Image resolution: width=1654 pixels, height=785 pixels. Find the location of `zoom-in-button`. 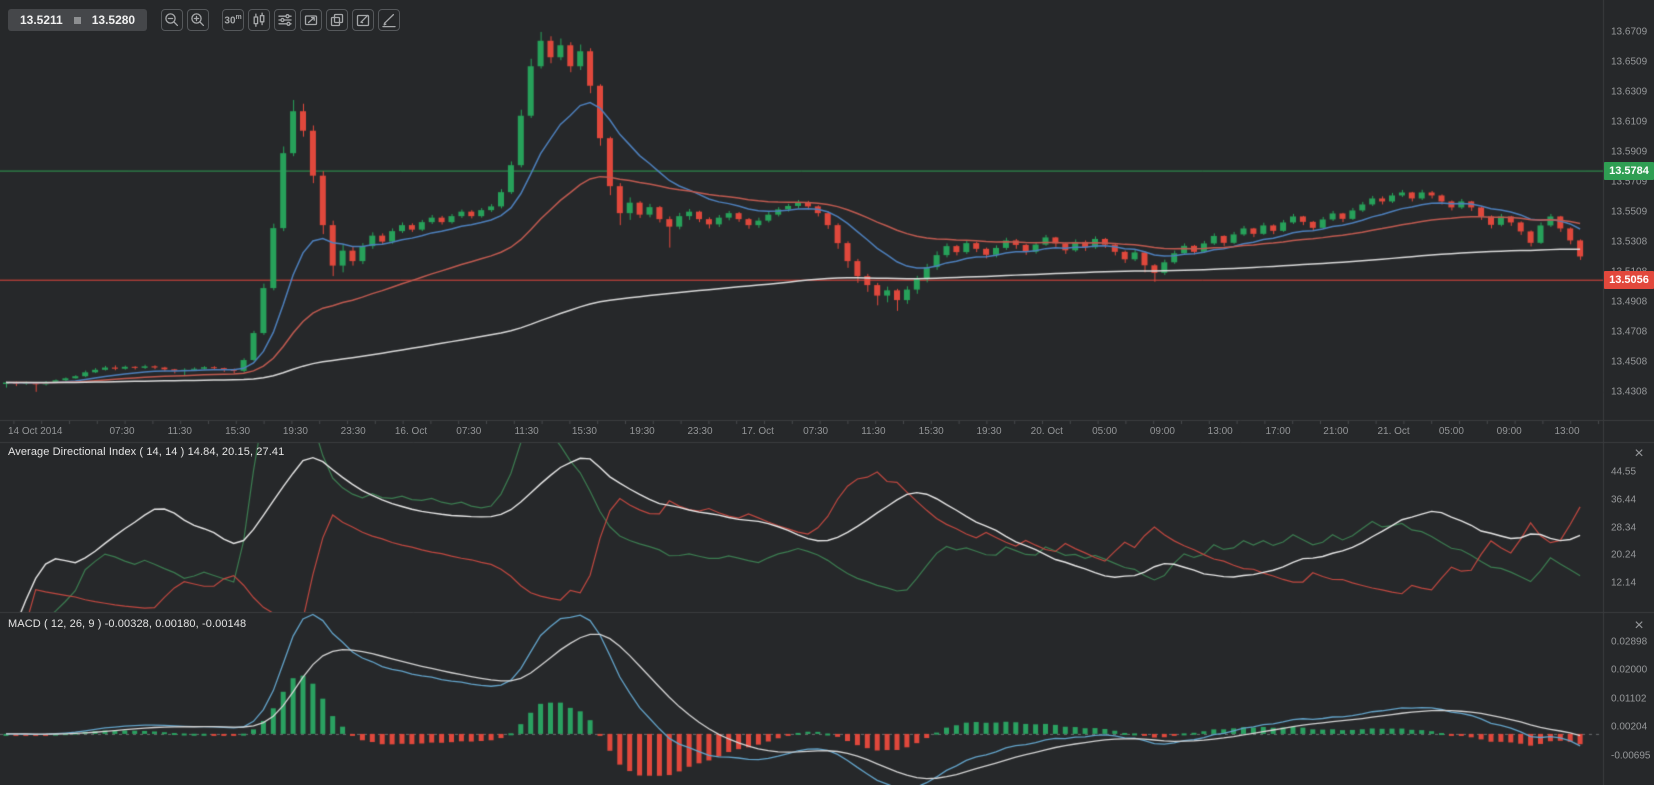

zoom-in-button is located at coordinates (198, 20).